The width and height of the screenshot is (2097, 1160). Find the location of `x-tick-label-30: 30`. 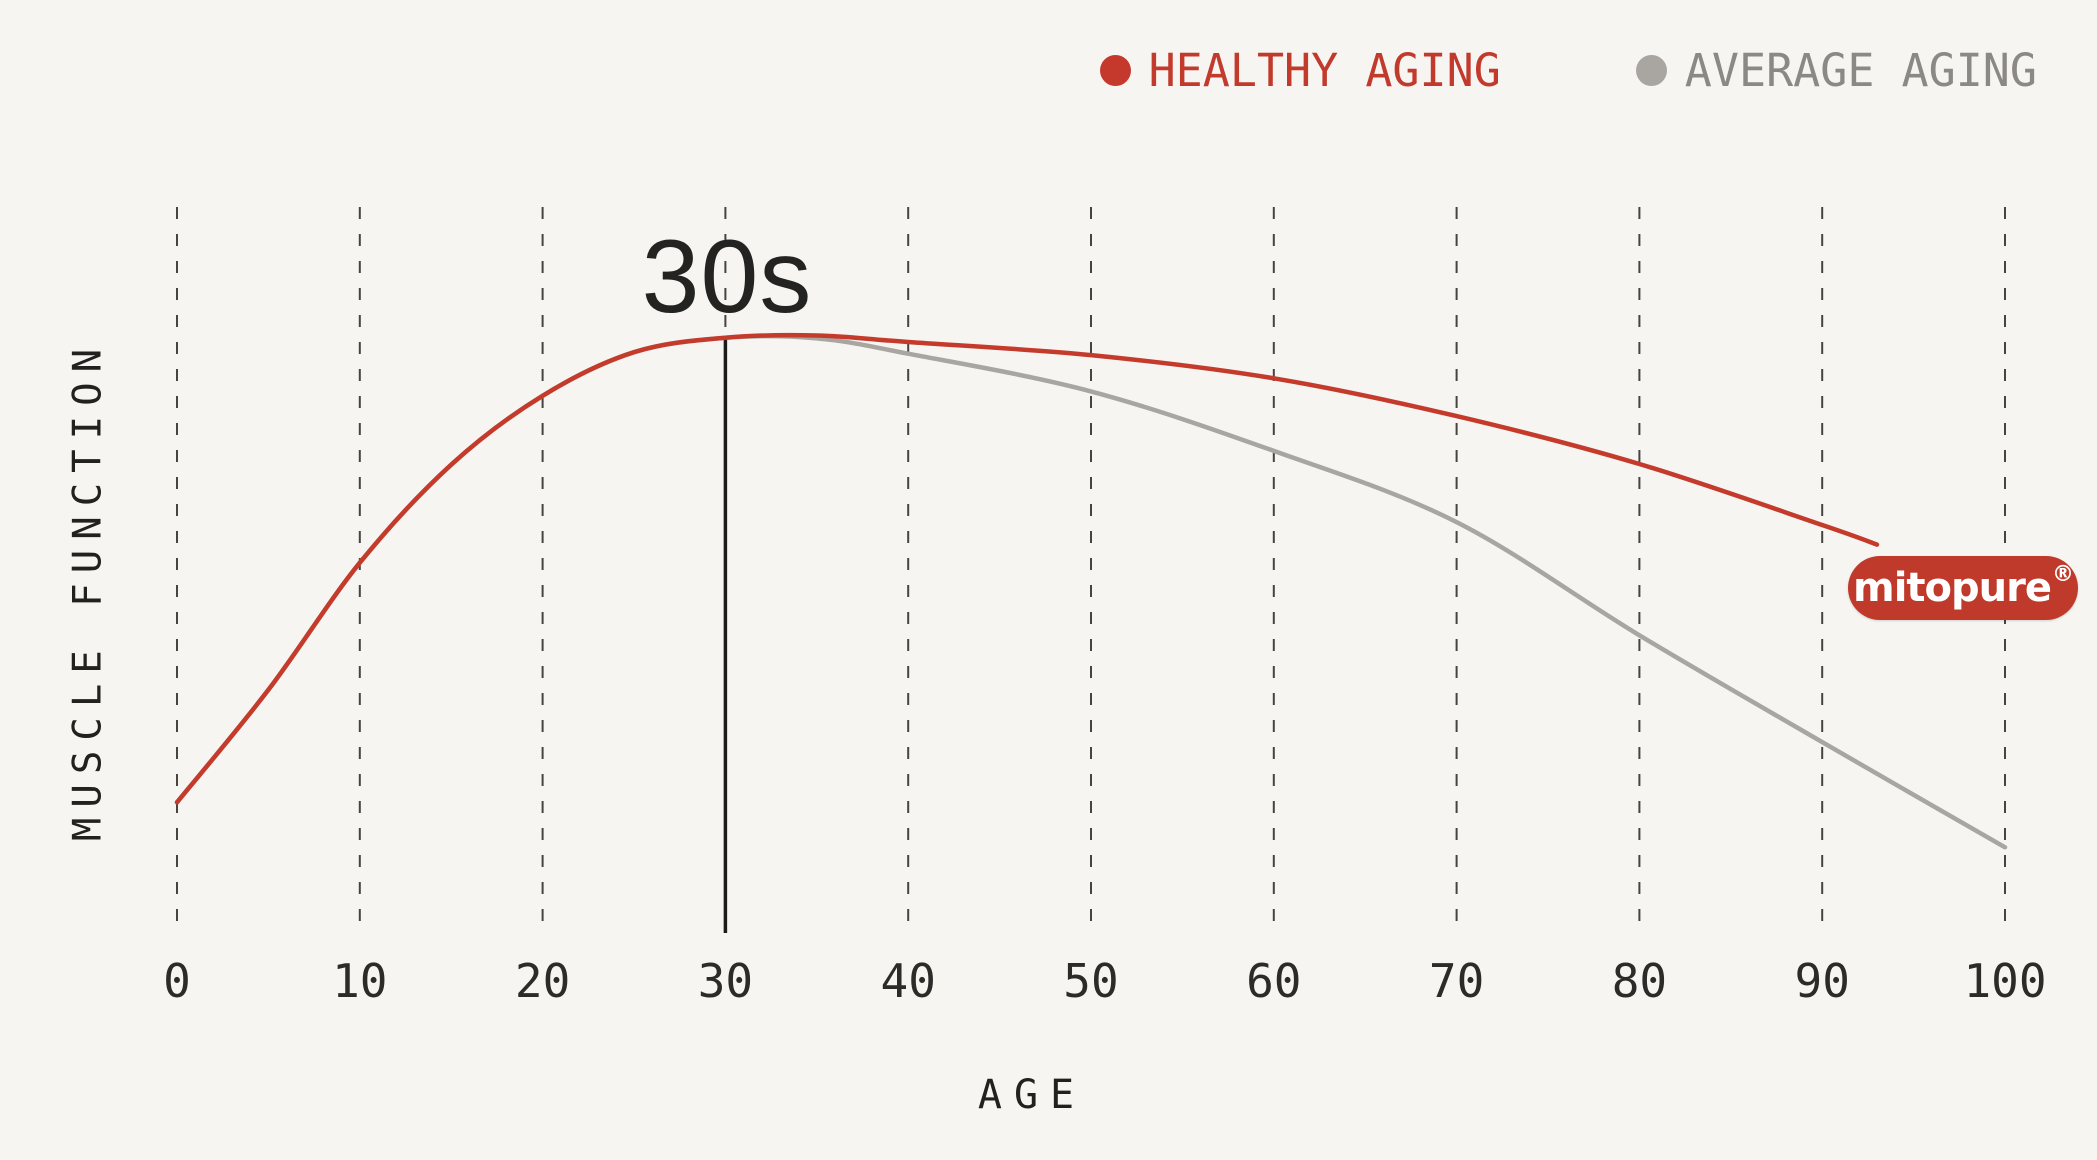

x-tick-label-30: 30 is located at coordinates (725, 981).